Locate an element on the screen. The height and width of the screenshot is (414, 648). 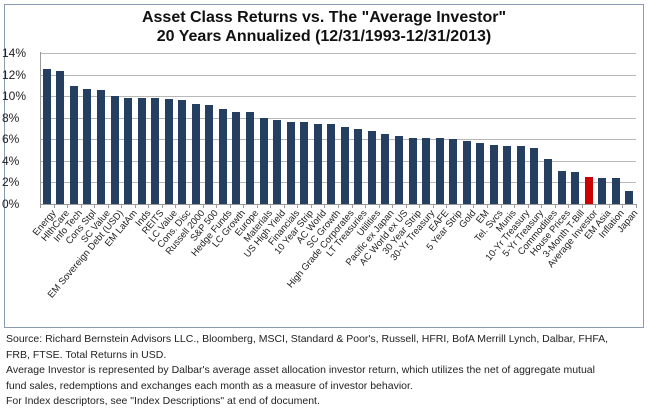
y-tick-label: 4% is located at coordinates (11, 161).